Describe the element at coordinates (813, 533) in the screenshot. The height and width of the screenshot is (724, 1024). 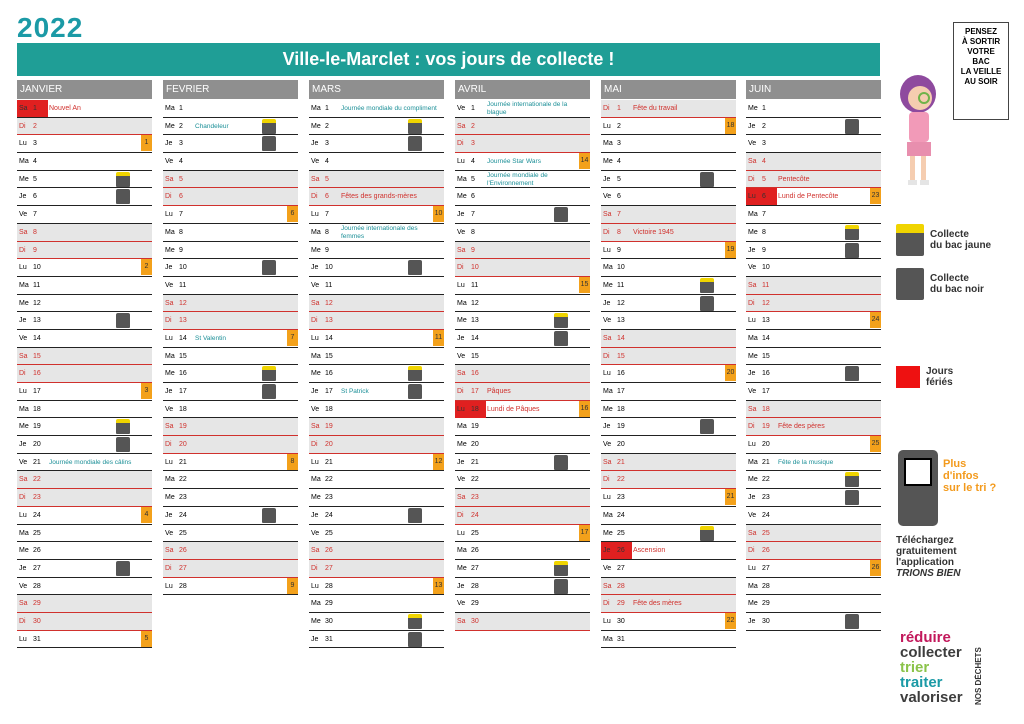
I see `day-row: Sa 25` at that location.